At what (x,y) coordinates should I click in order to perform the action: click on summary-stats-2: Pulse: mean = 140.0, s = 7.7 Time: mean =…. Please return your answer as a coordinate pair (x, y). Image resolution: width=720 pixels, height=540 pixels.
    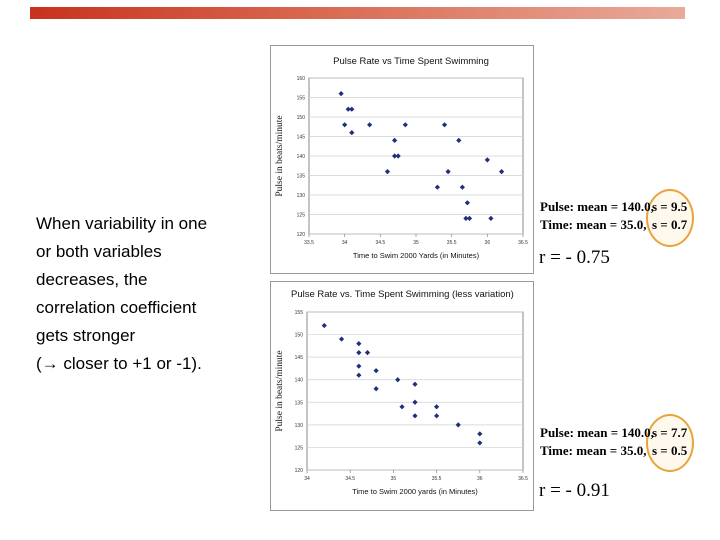
    Looking at the image, I should click on (613, 442).